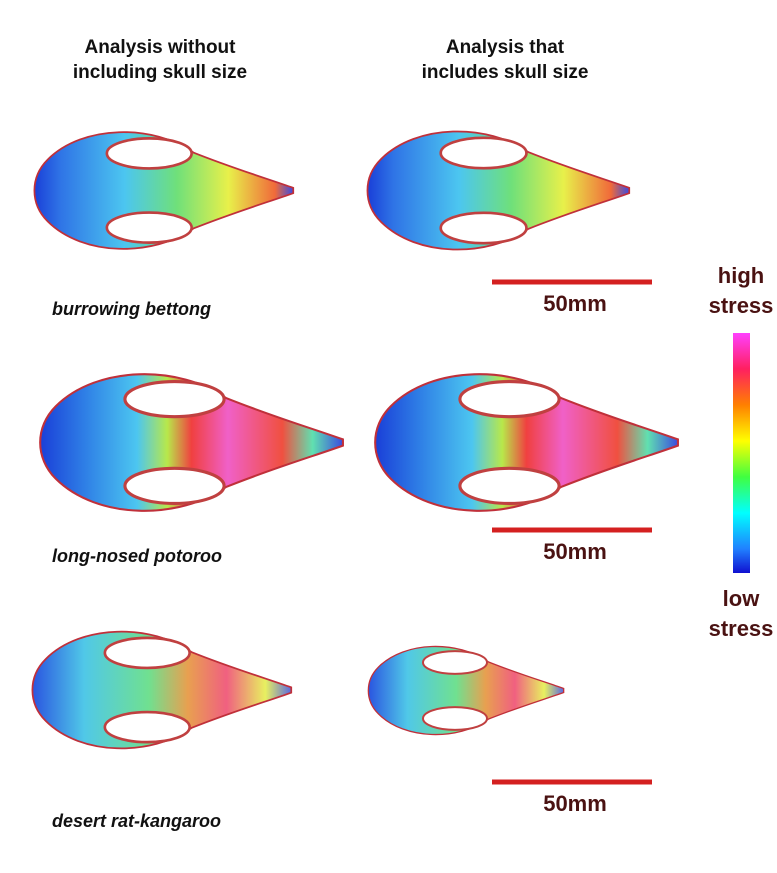 The image size is (777, 873). Describe the element at coordinates (741, 275) in the screenshot. I see `legend-label: high` at that location.